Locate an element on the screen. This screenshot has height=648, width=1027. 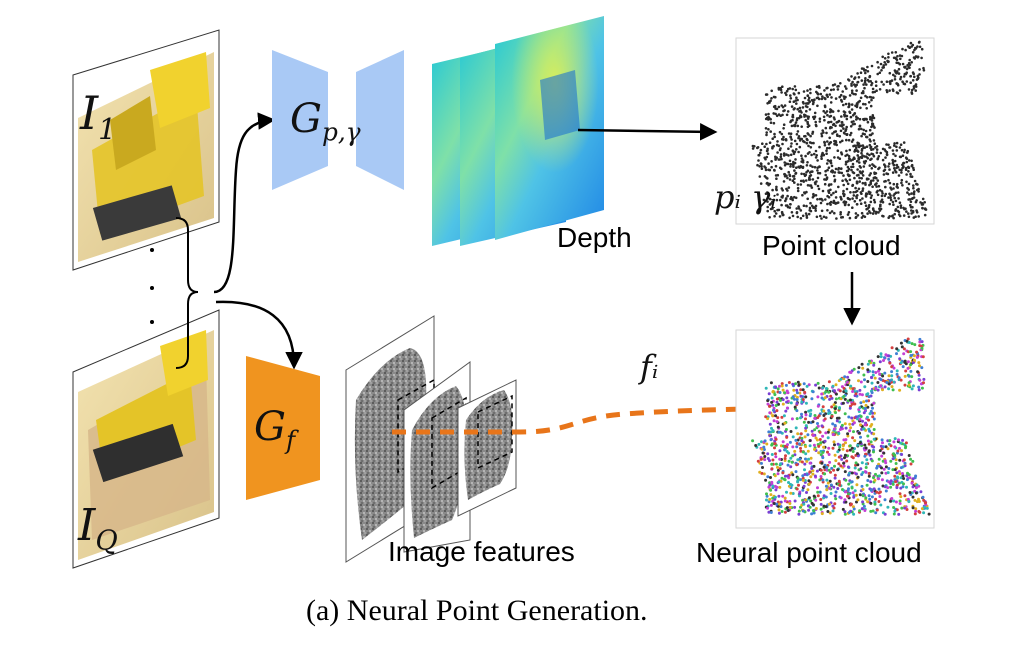
input-last-label: IQ is located at coordinates (98, 528).